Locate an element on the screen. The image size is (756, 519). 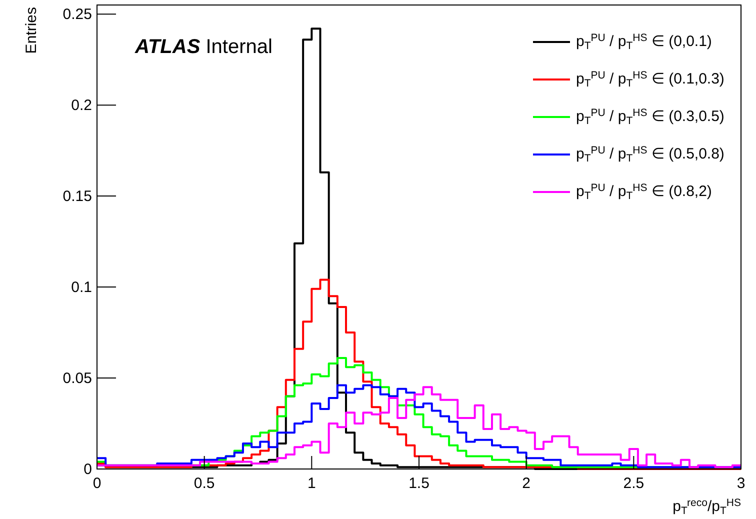
y-tick-label: 0.05 is located at coordinates (77, 379).